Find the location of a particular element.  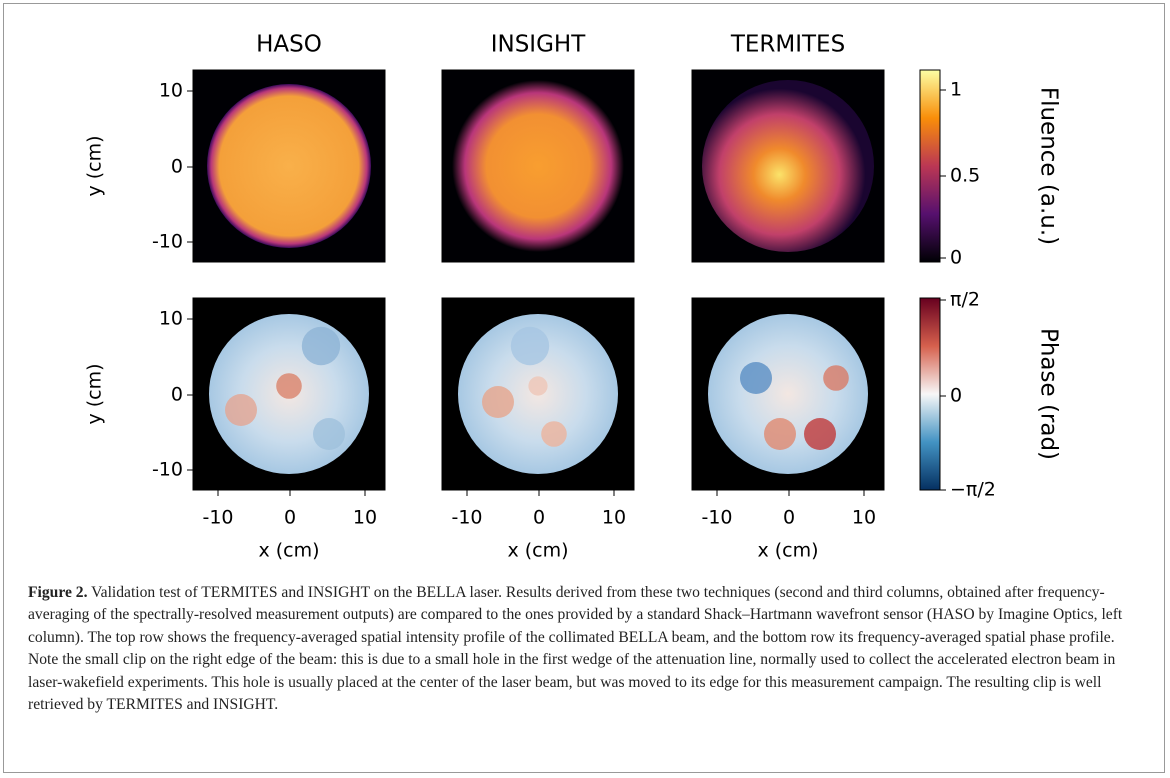

column-title: TERMITES is located at coordinates (787, 45).